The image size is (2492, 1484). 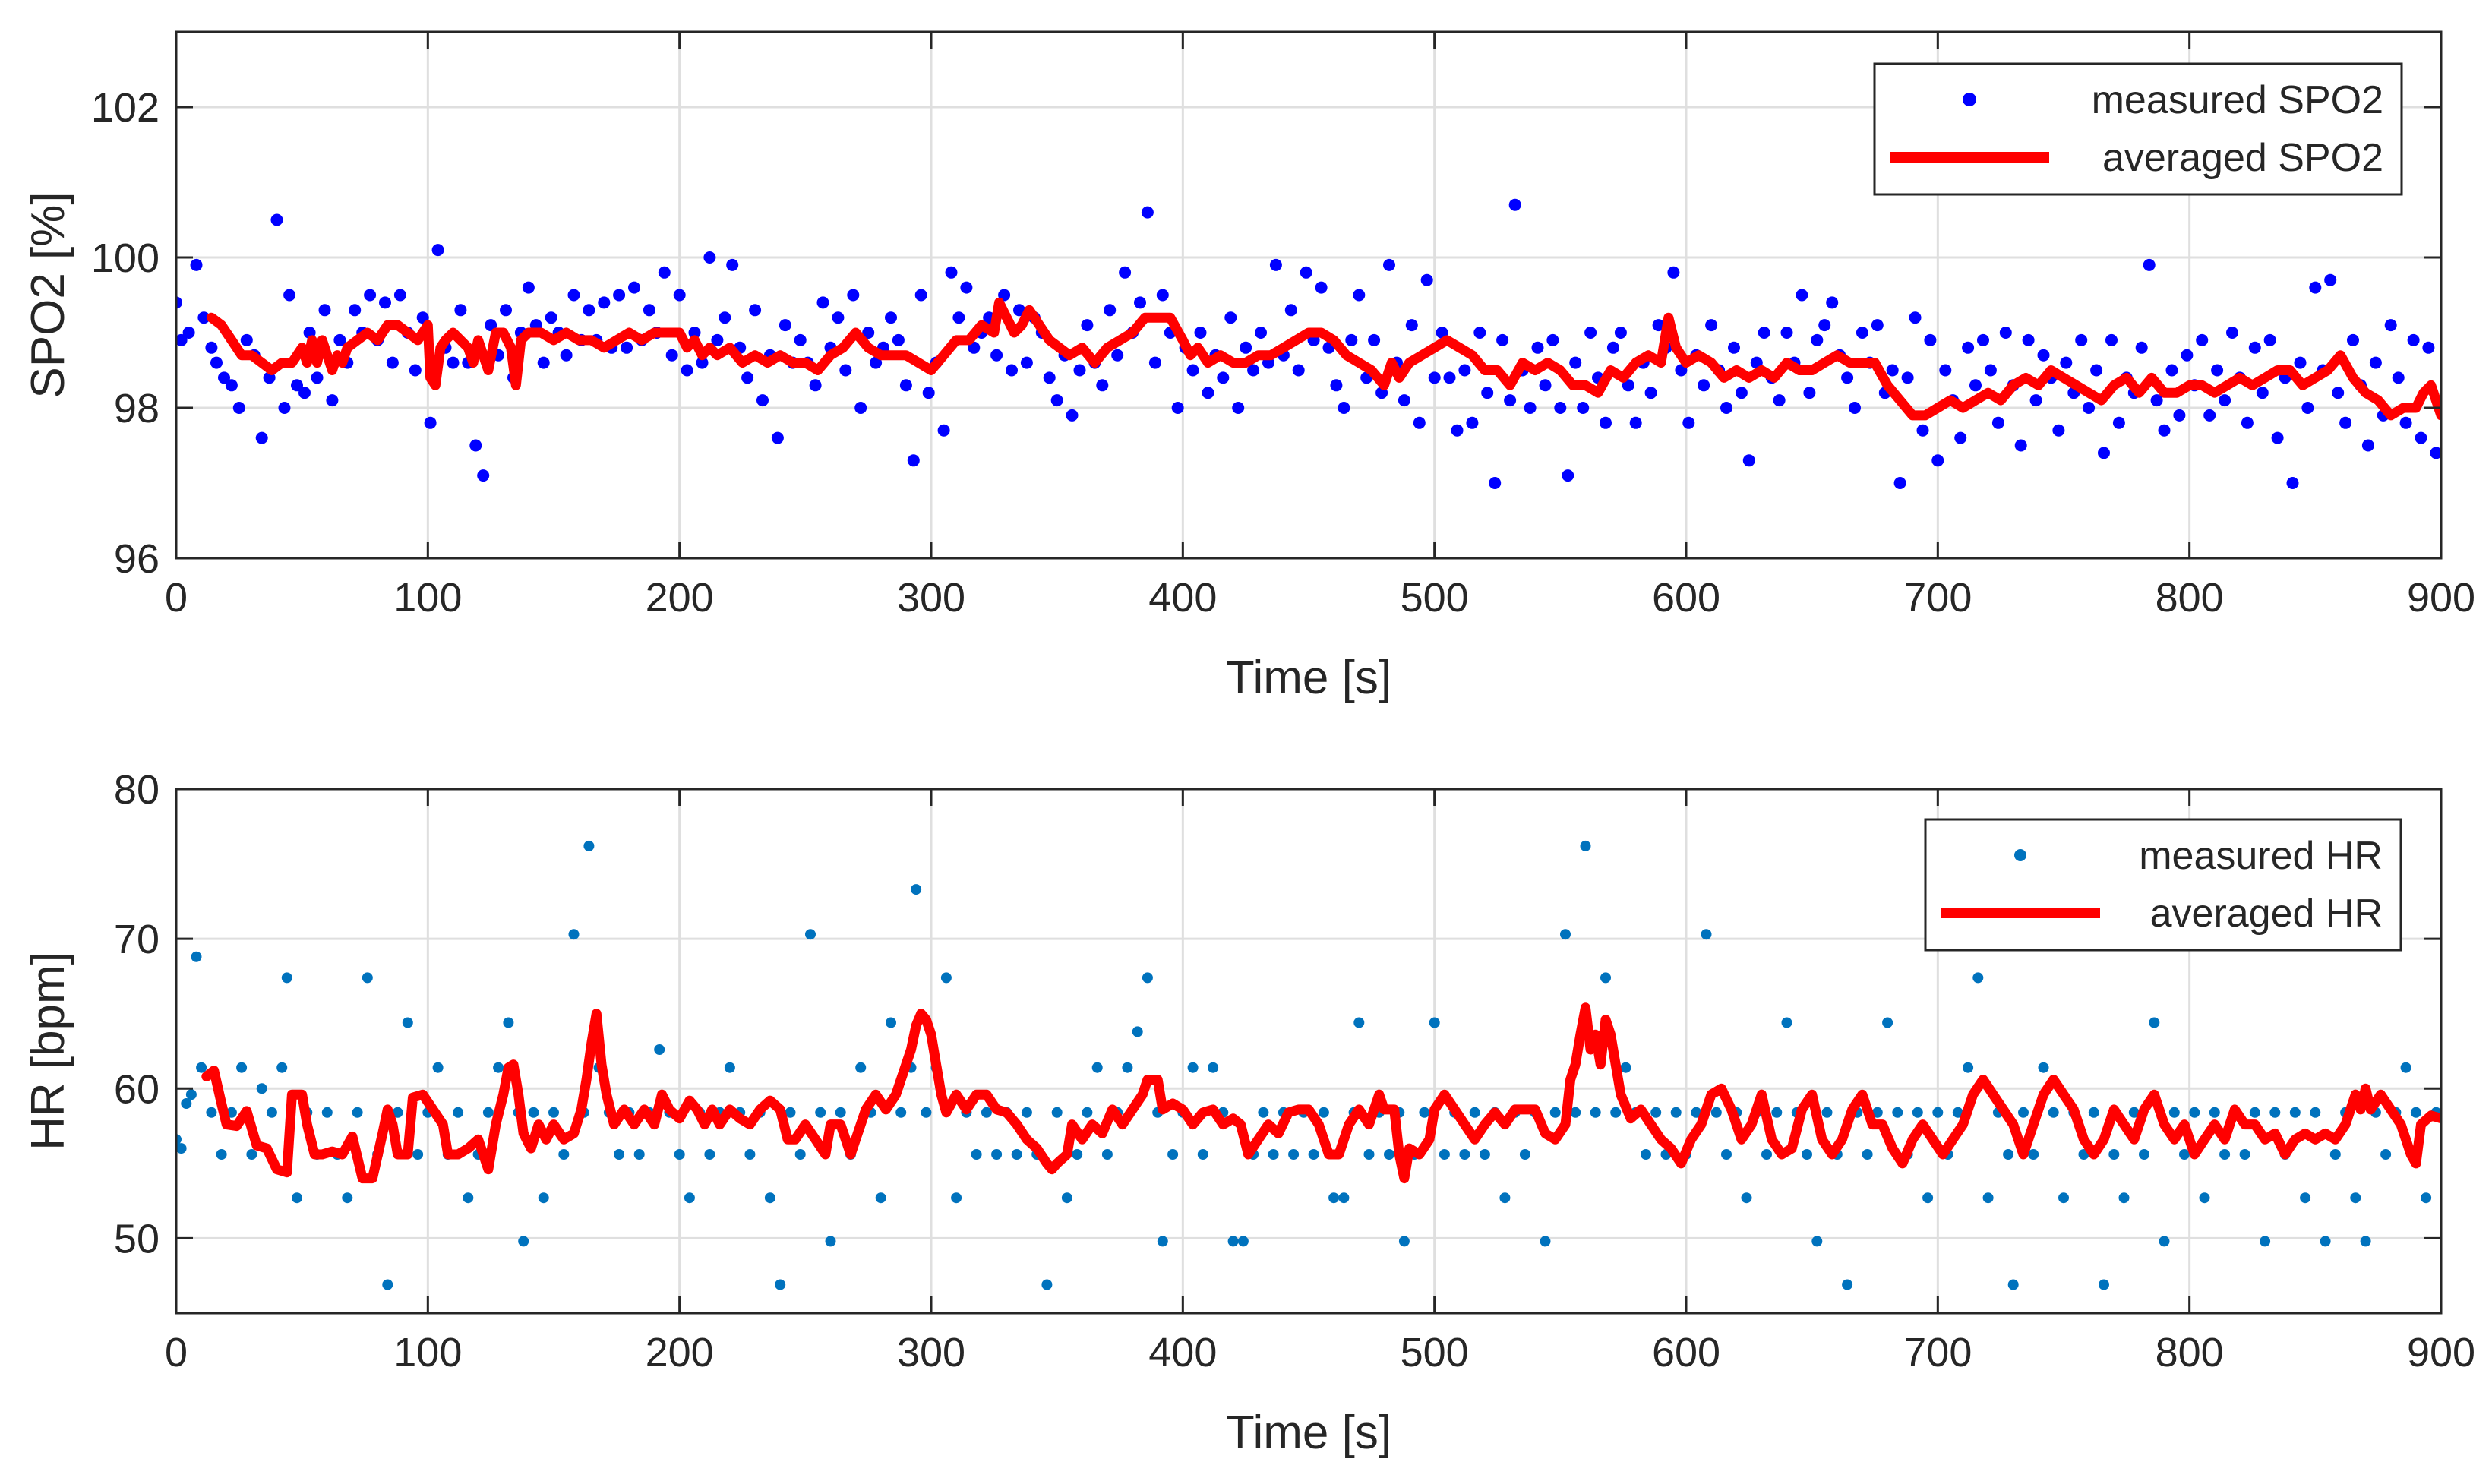 I want to click on x-tick-label: 900, so click(x=2441, y=597).